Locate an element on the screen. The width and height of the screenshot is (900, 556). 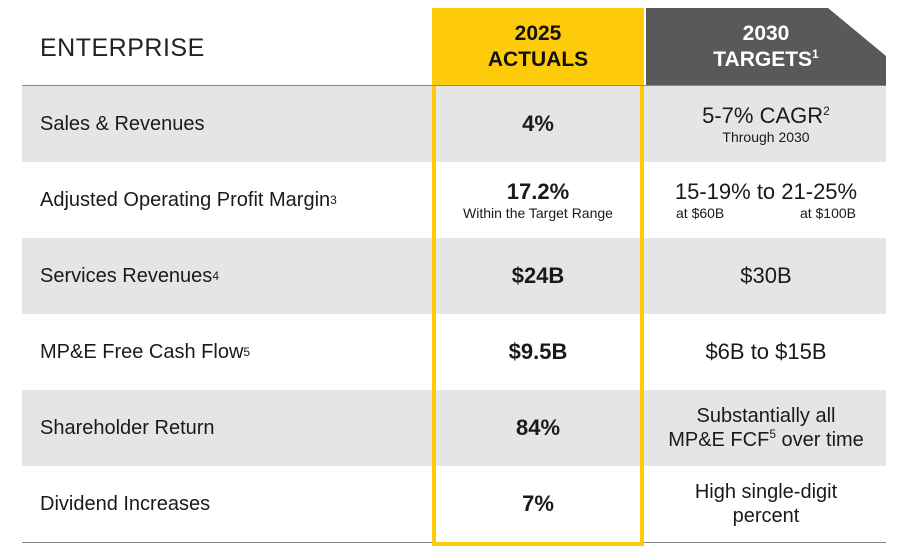
targets-column-header: 2030 TARGETS1 is located at coordinates (766, 47).